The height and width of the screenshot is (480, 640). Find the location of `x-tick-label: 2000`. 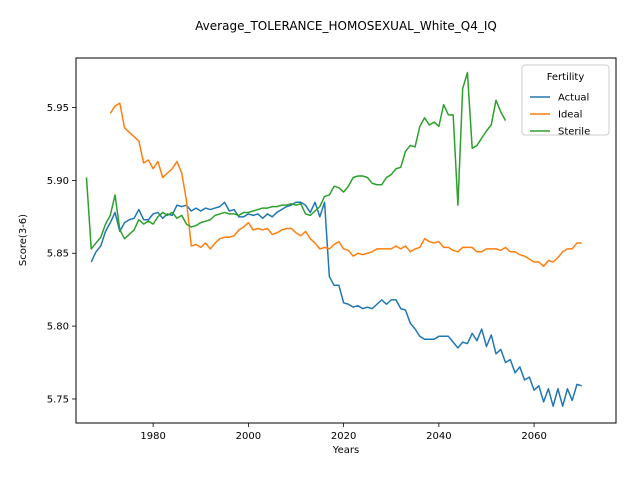

x-tick-label: 2000 is located at coordinates (248, 436).